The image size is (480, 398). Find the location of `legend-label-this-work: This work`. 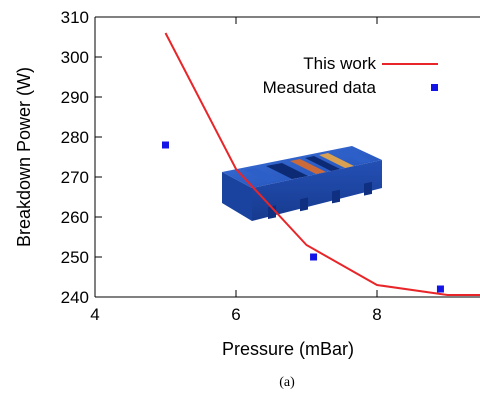

legend-label-this-work: This work is located at coordinates (339, 63).